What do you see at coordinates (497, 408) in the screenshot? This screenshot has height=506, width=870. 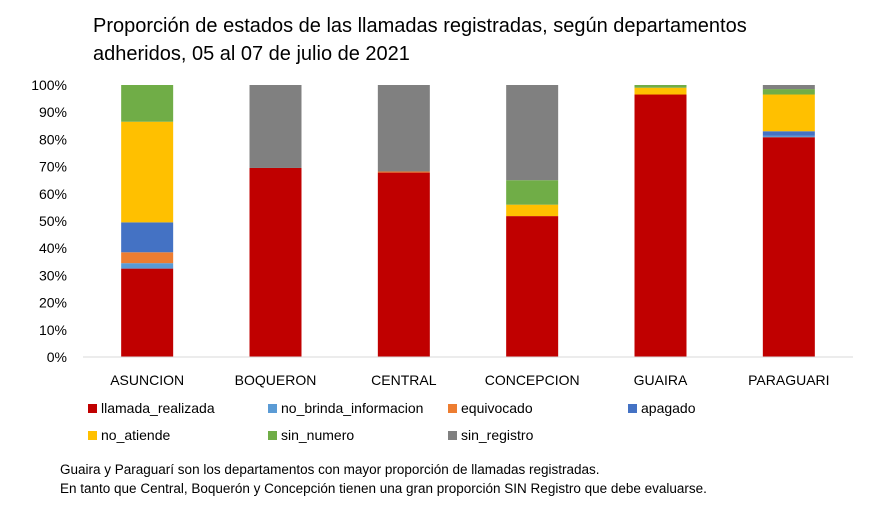 I see `legend-label: equivocado` at bounding box center [497, 408].